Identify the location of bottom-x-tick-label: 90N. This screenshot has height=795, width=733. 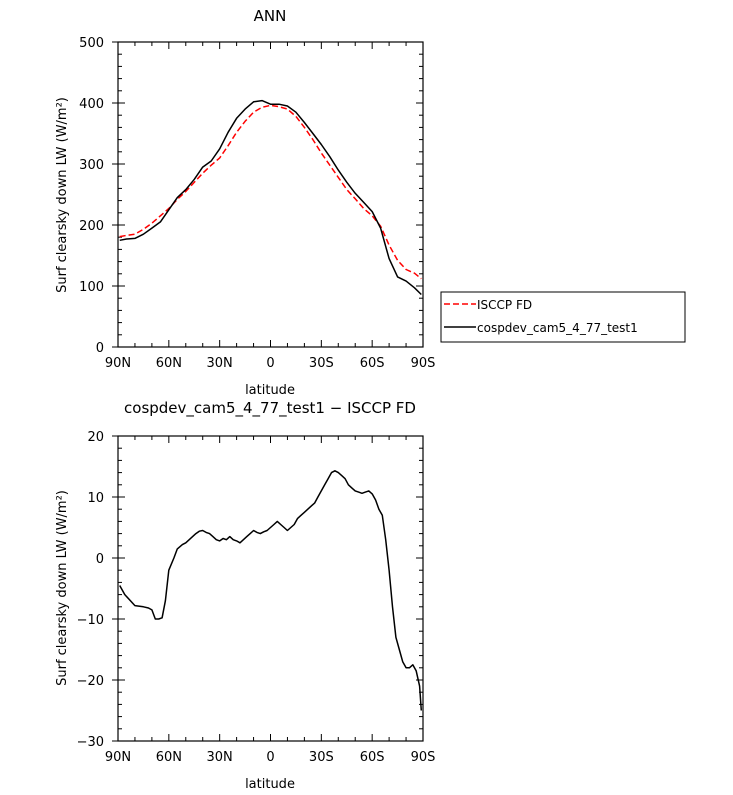
(118, 757).